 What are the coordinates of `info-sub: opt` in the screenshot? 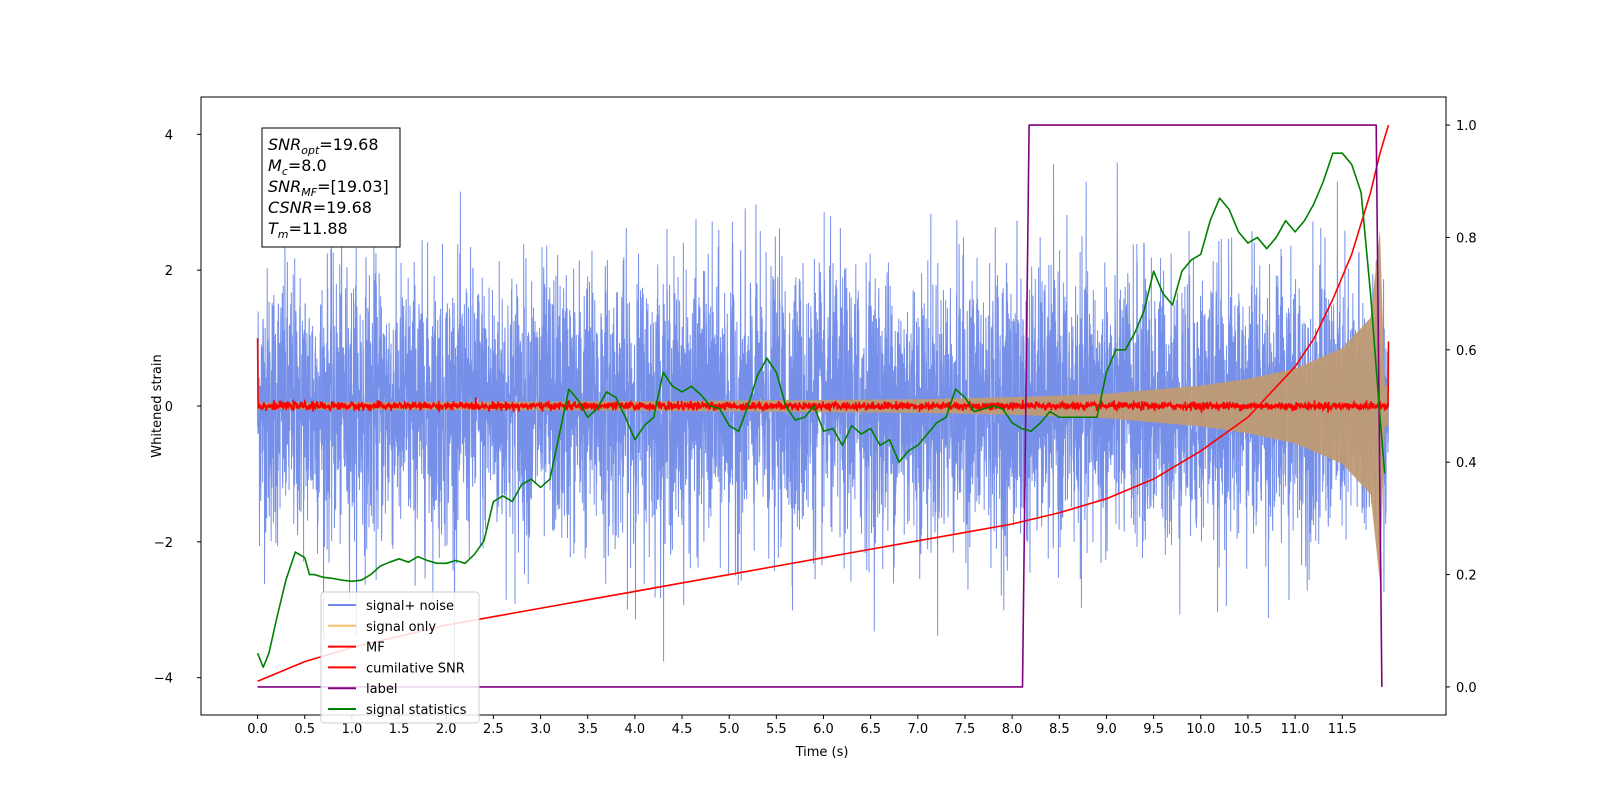 It's located at (310, 150).